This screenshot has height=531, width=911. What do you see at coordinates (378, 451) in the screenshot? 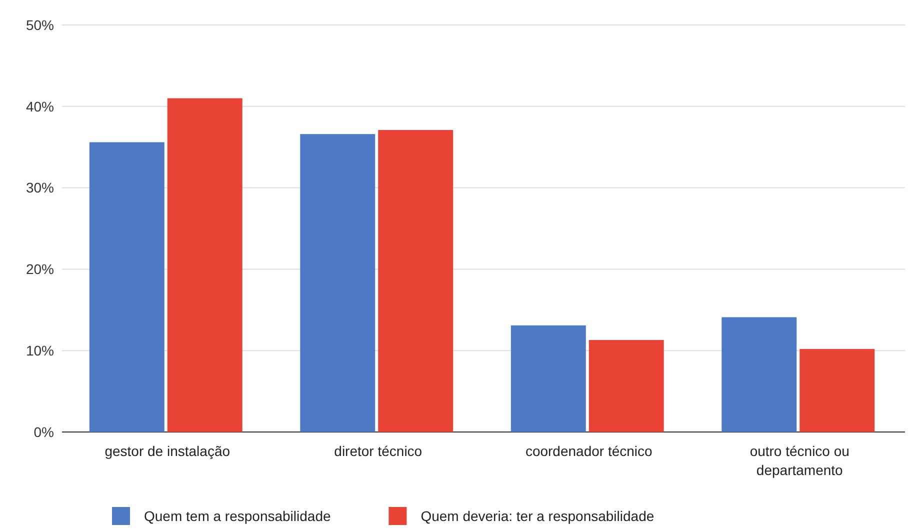
I see `x-tick-label: diretor técnico` at bounding box center [378, 451].